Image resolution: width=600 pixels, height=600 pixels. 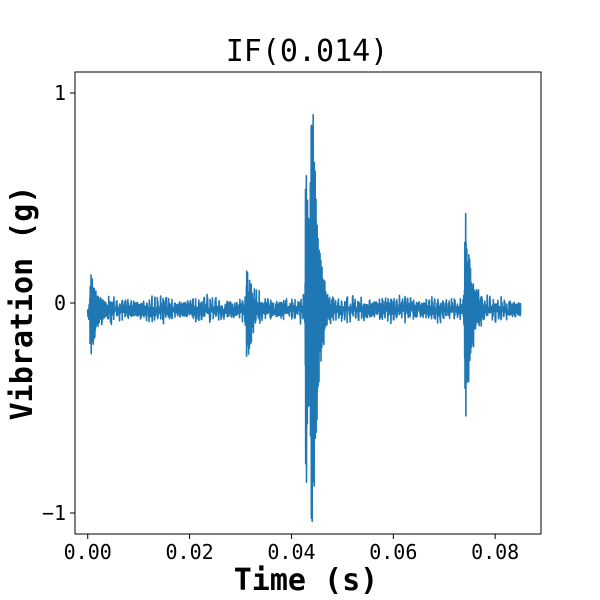 I want to click on y-tick-label: 0, so click(x=60, y=303).